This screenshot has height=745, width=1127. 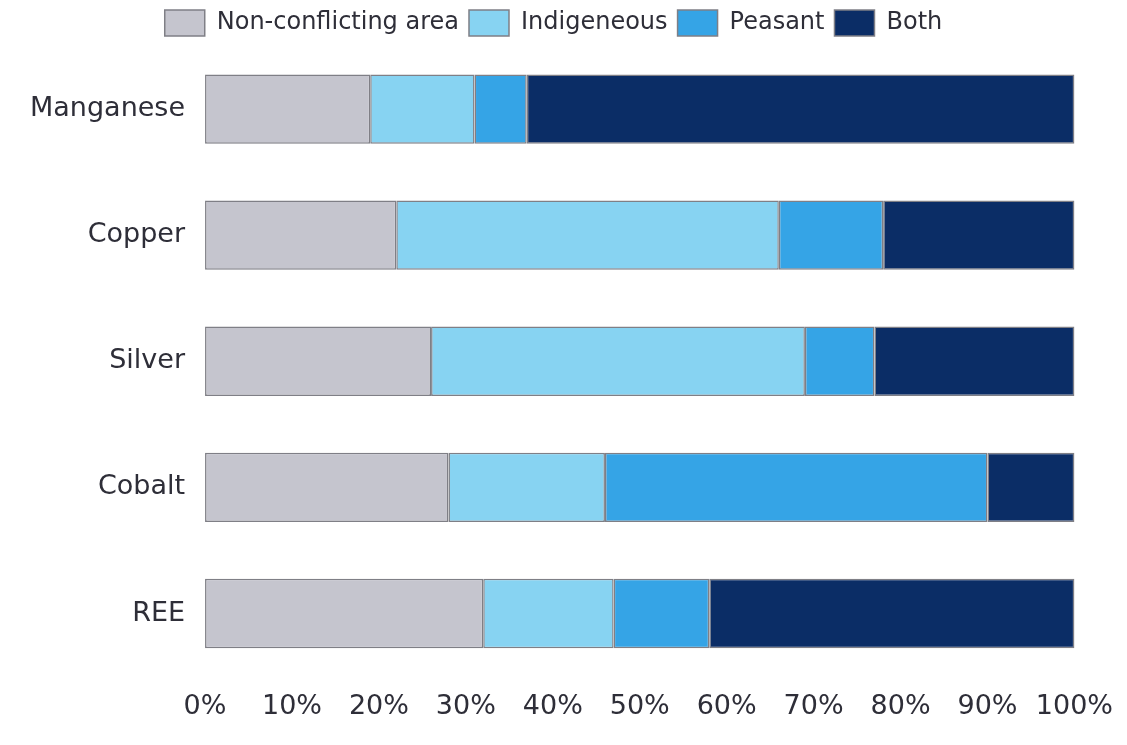 What do you see at coordinates (777, 21) in the screenshot?
I see `legend-label: Peasant` at bounding box center [777, 21].